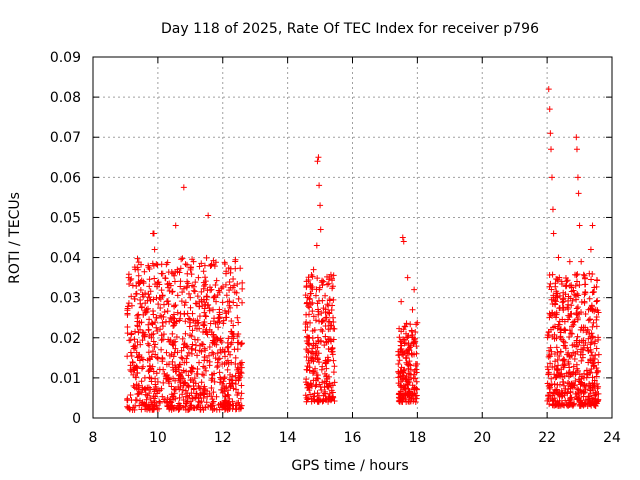  Describe the element at coordinates (65, 218) in the screenshot. I see `y-tick-label: 0.05` at that location.